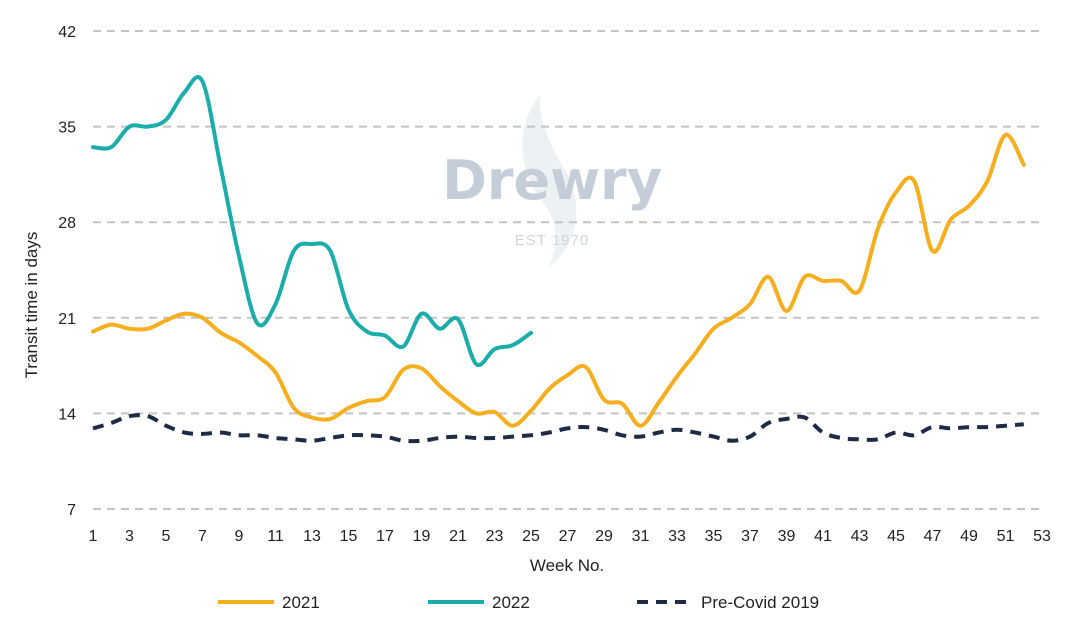 The image size is (1080, 635). Describe the element at coordinates (787, 536) in the screenshot. I see `x-tick-label: 39` at that location.